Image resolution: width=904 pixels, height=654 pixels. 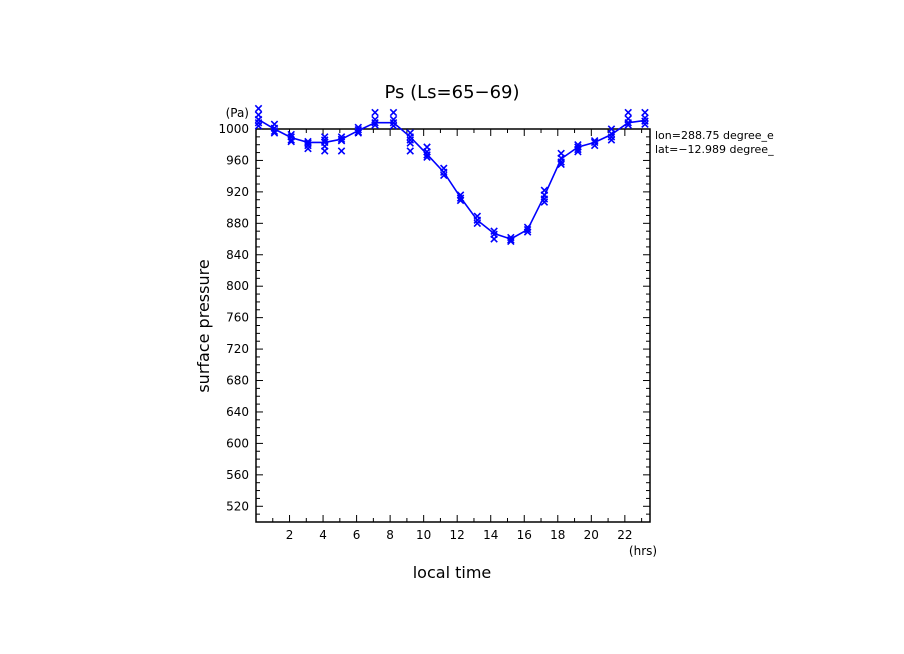 I want to click on y-tick-label: 560, so click(x=237, y=475).